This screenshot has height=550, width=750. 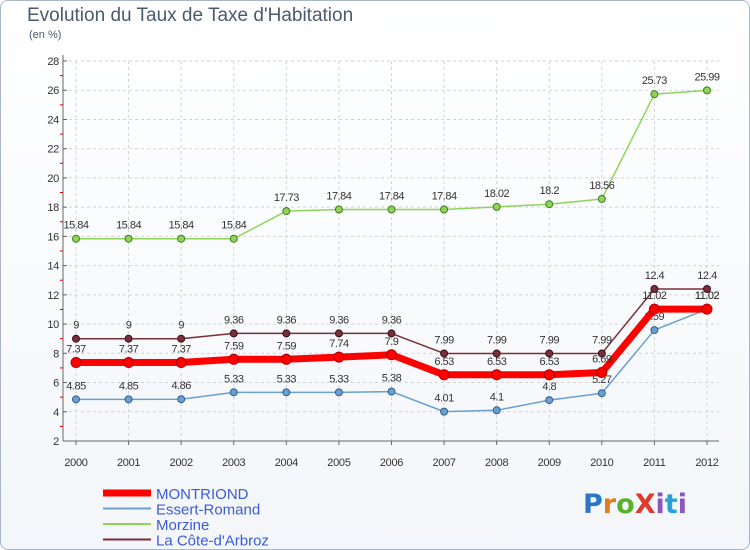 What do you see at coordinates (286, 198) in the screenshot?
I see `data-label: 17.73` at bounding box center [286, 198].